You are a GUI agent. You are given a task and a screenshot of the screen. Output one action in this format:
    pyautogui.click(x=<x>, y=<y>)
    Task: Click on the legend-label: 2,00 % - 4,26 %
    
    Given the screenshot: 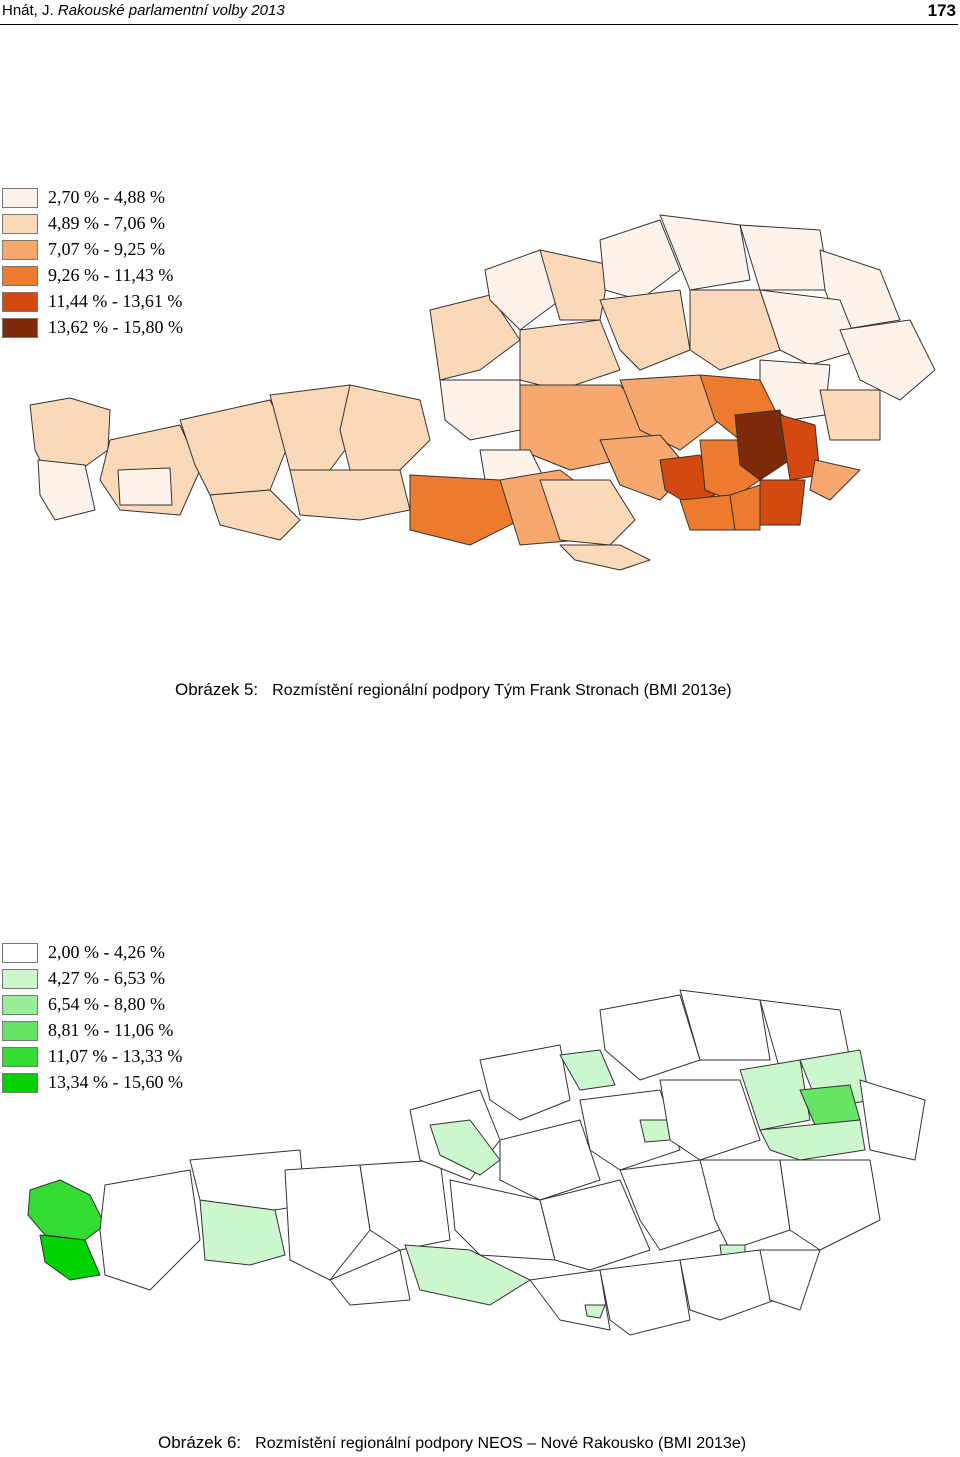 What is the action you would take?
    pyautogui.click(x=106, y=952)
    